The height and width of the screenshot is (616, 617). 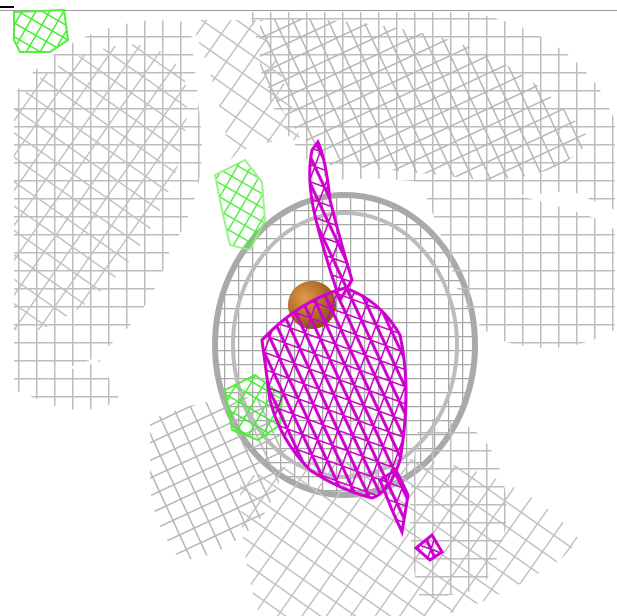 I want to click on corner-tick, so click(x=7, y=7).